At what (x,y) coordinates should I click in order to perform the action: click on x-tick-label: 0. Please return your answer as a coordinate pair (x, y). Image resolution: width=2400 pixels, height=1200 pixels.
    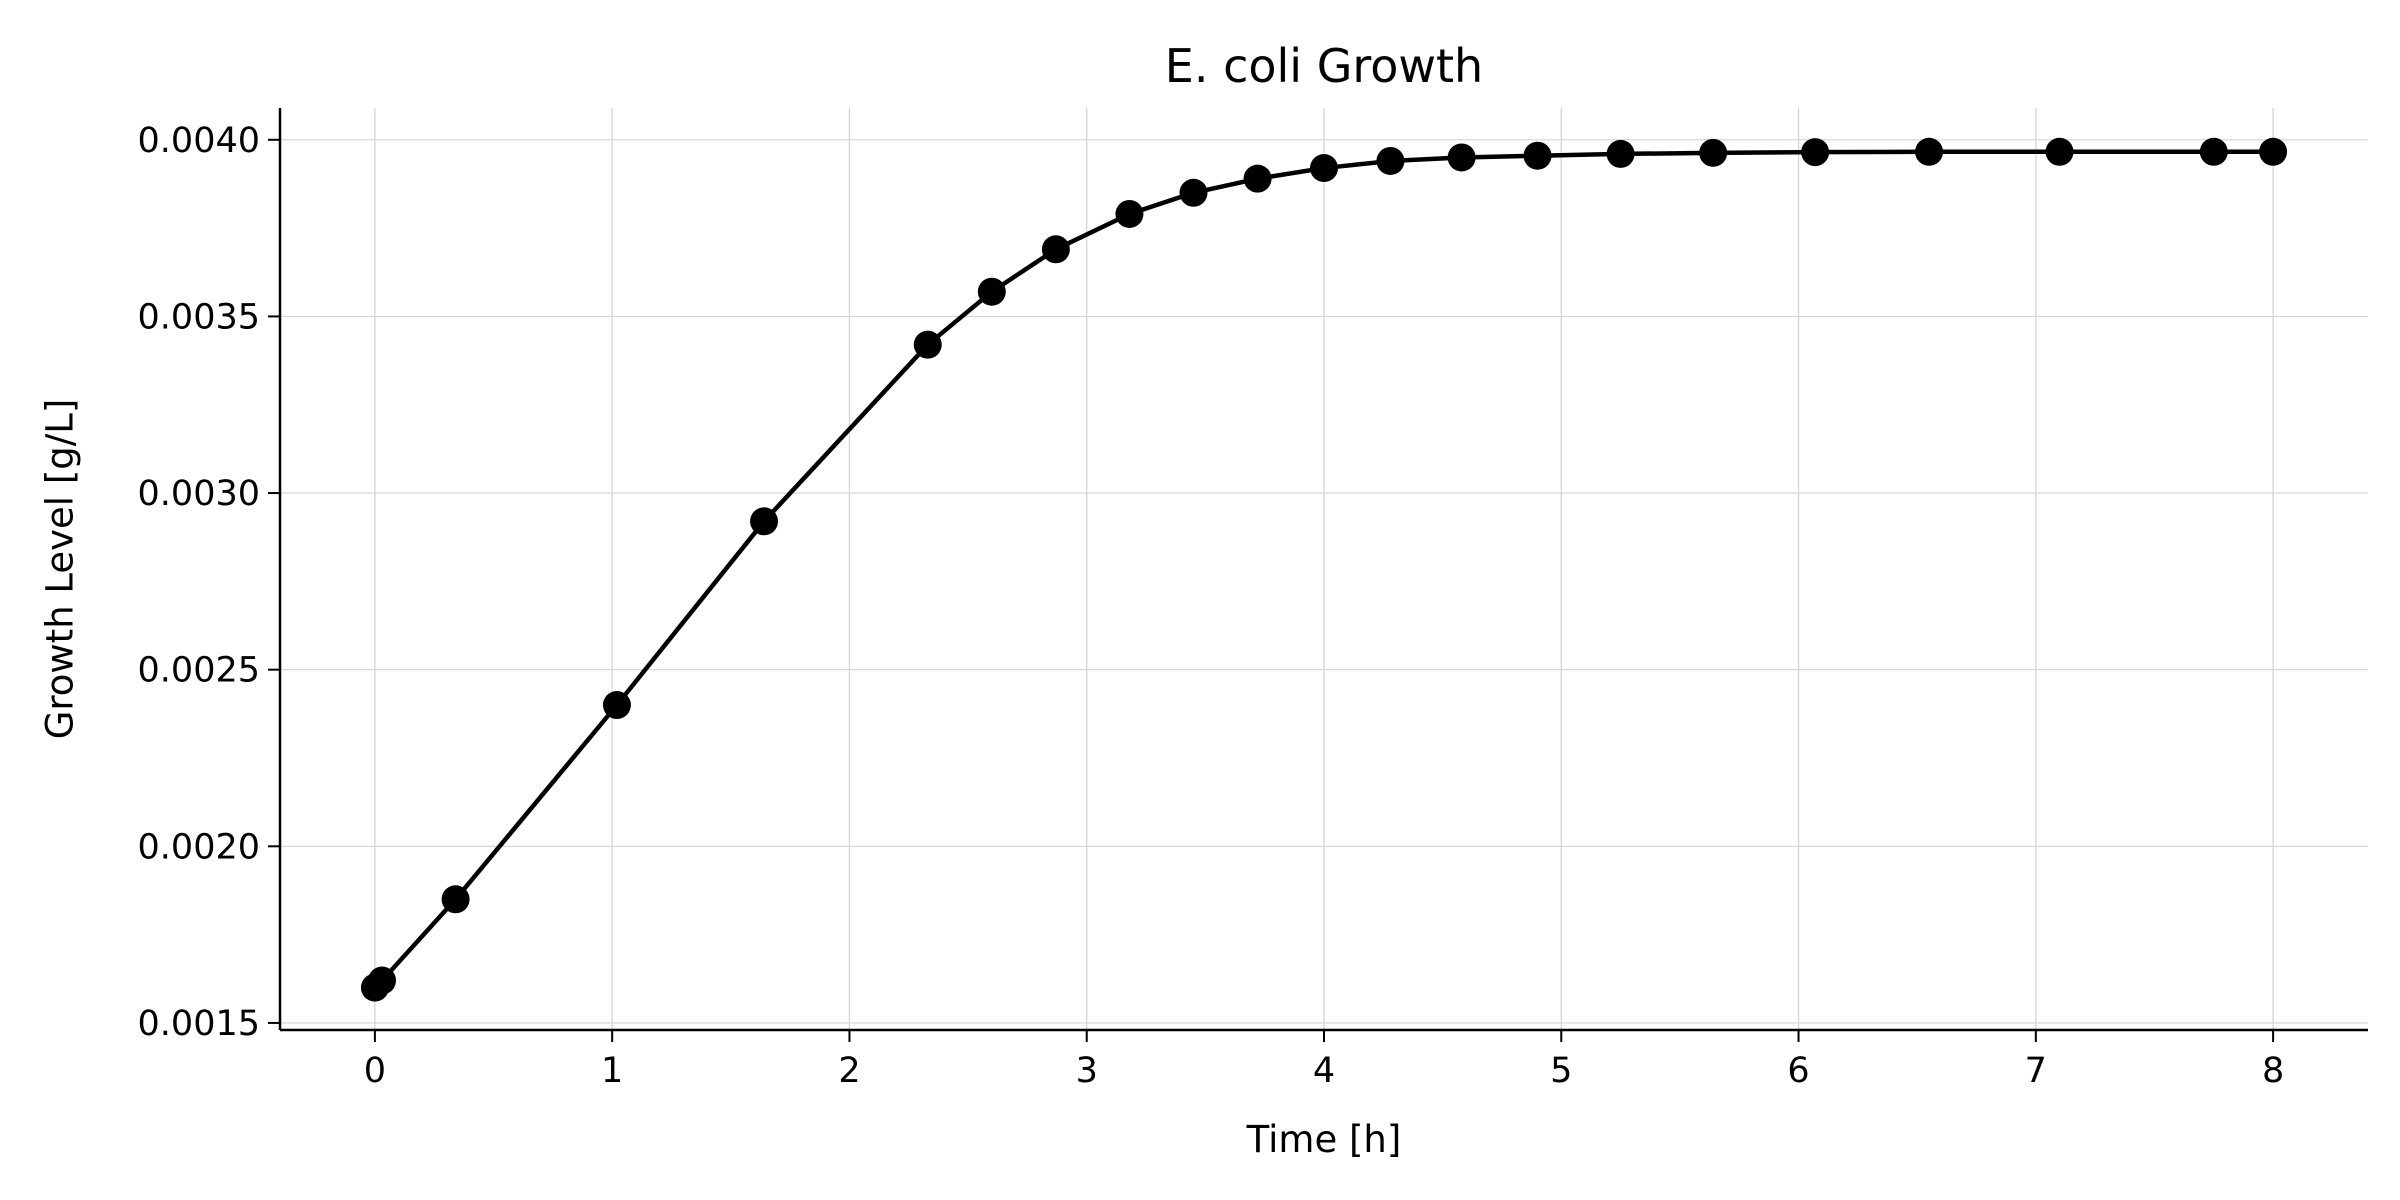
    Looking at the image, I should click on (375, 1071).